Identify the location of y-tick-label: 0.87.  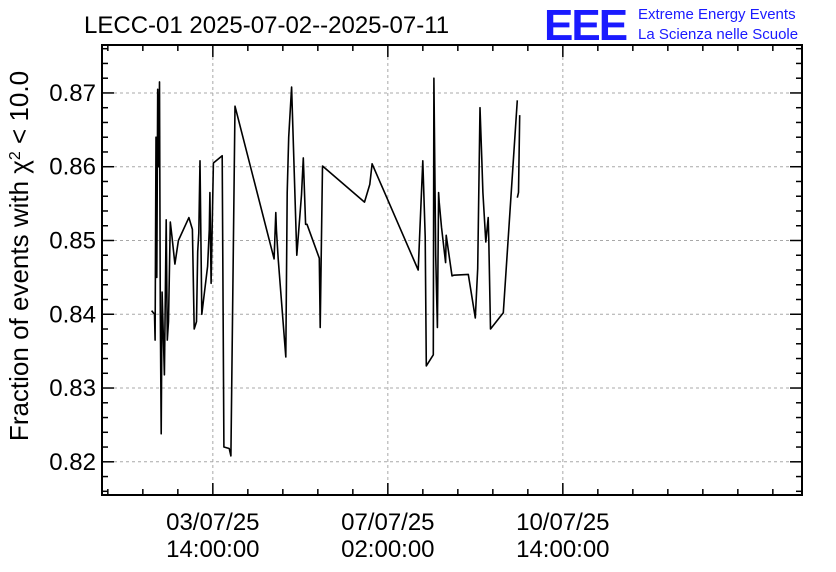
(72, 93).